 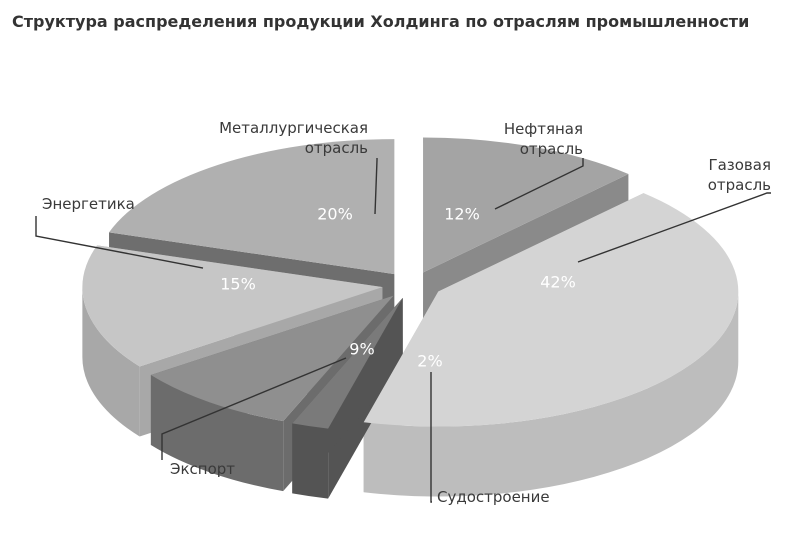 What do you see at coordinates (202, 469) in the screenshot?
I see `category-label-4-line-1: Экспорт` at bounding box center [202, 469].